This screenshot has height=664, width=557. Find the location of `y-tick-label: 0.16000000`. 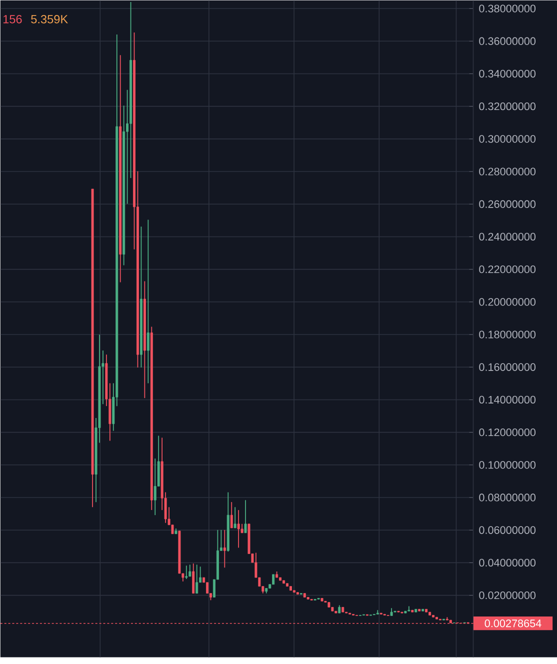

y-tick-label: 0.16000000 is located at coordinates (507, 367).